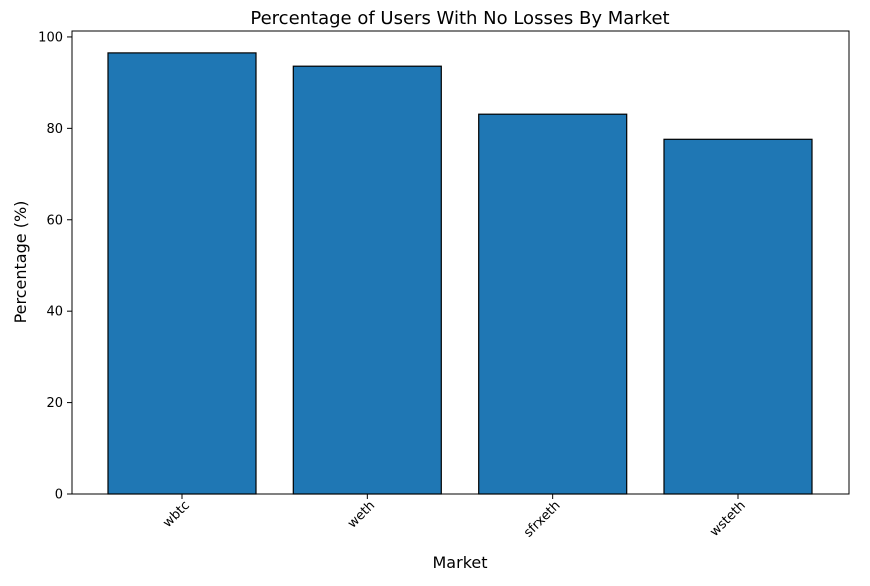  I want to click on bar-weth, so click(367, 280).